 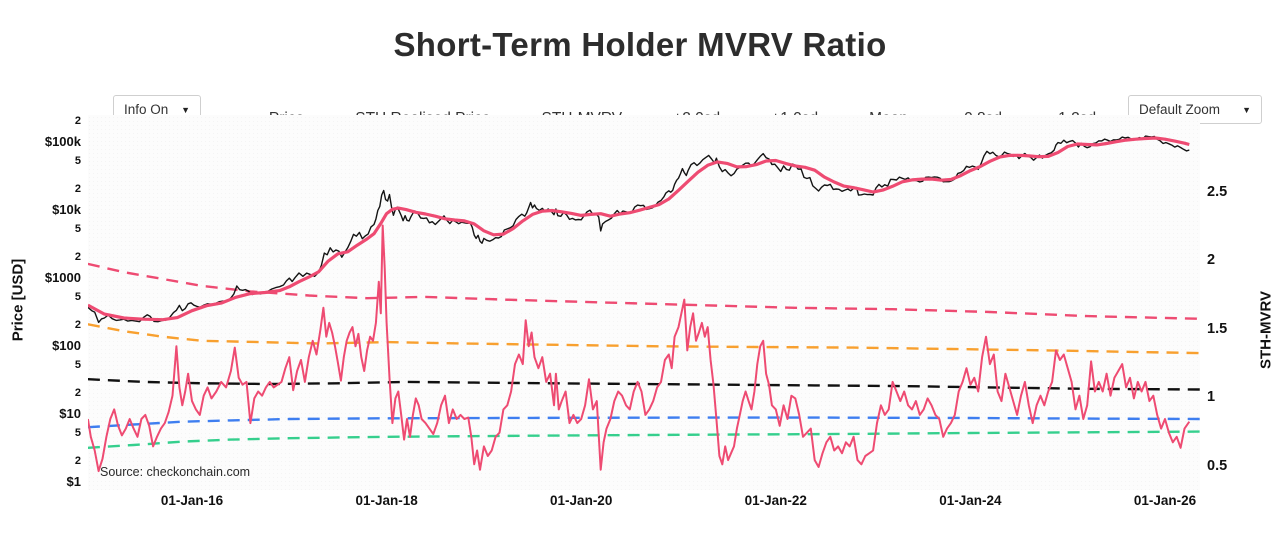 I want to click on date-tick-01-jan-22: 01-Jan-22, so click(x=775, y=500).